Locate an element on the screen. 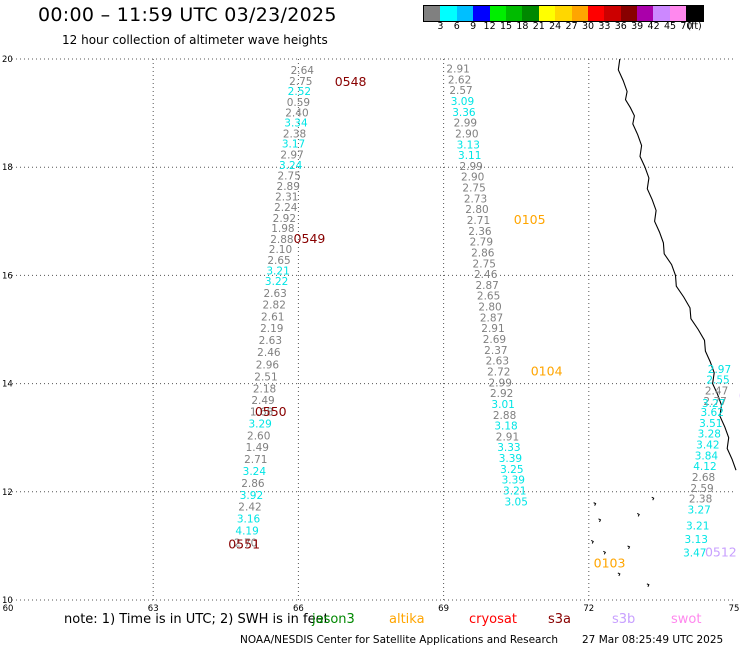 The image size is (740, 650). wave-height-label: 2.57 is located at coordinates (460, 91).